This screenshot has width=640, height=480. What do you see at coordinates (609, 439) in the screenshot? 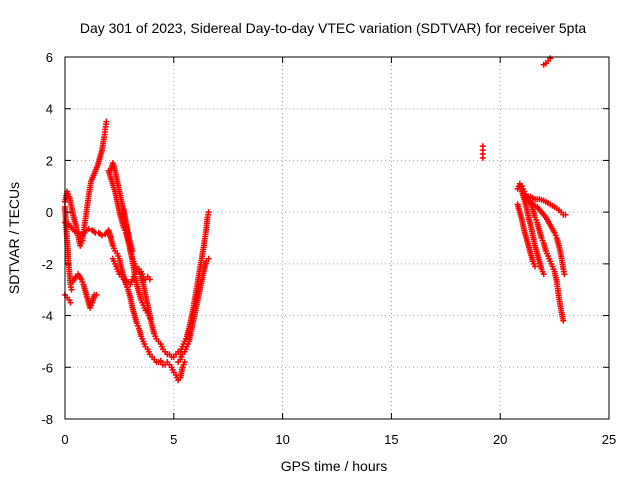
I see `x-tick-label: 25` at bounding box center [609, 439].